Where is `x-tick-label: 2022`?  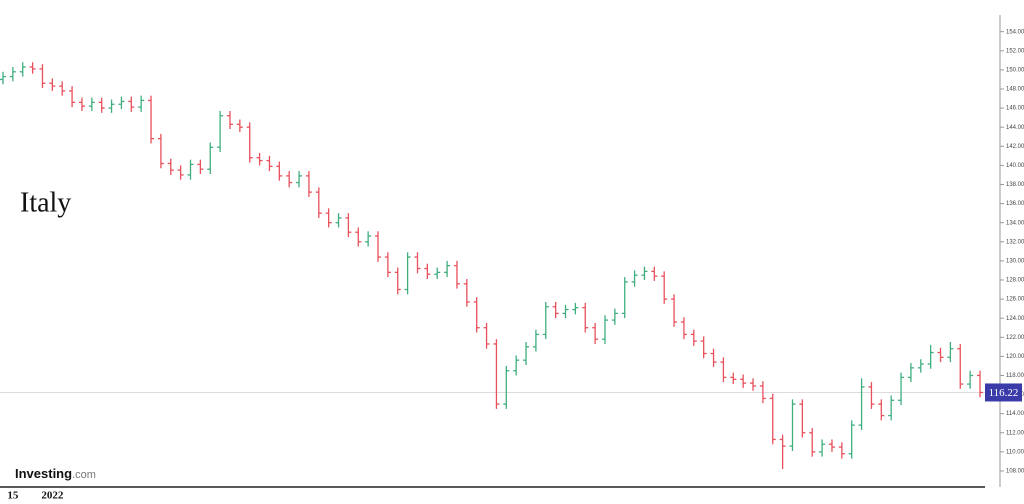
x-tick-label: 2022 is located at coordinates (52, 496).